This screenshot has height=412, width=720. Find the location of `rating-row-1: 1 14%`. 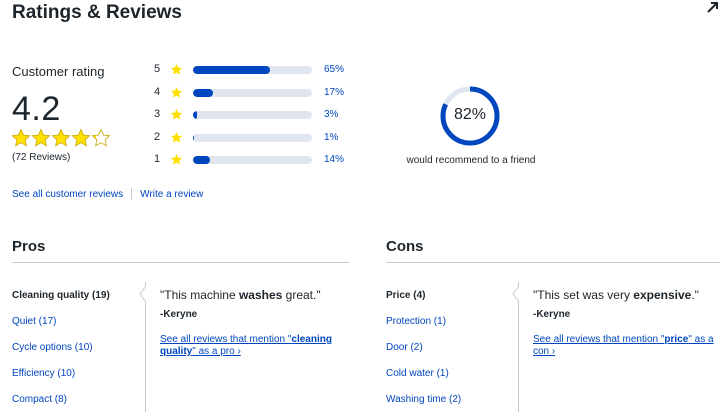

rating-row-1: 1 14% is located at coordinates (254, 161).